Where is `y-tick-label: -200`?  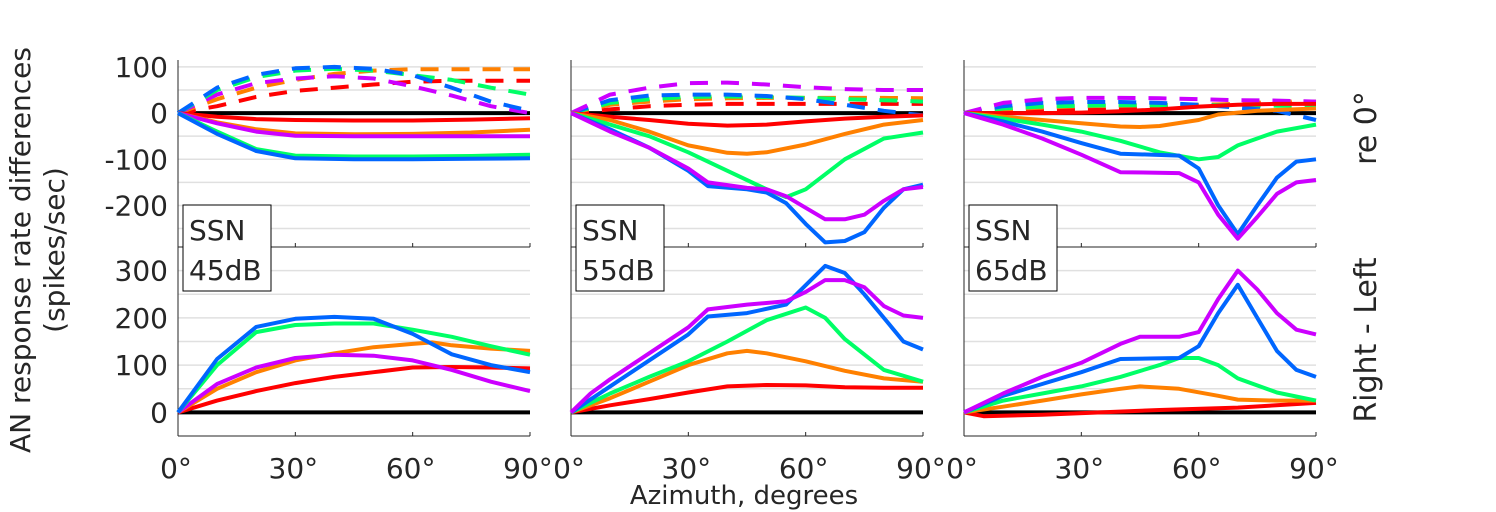 y-tick-label: -200 is located at coordinates (136, 205).